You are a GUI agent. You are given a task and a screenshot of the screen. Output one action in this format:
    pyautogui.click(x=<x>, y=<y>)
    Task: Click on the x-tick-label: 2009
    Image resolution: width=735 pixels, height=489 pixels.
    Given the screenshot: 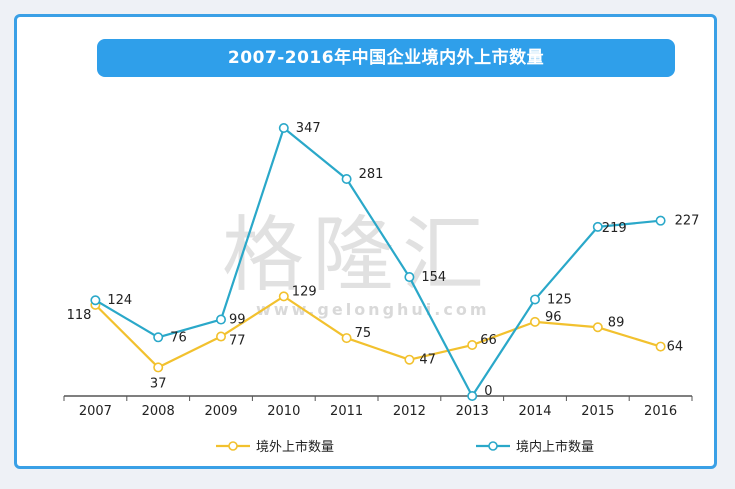 What is the action you would take?
    pyautogui.click(x=220, y=411)
    